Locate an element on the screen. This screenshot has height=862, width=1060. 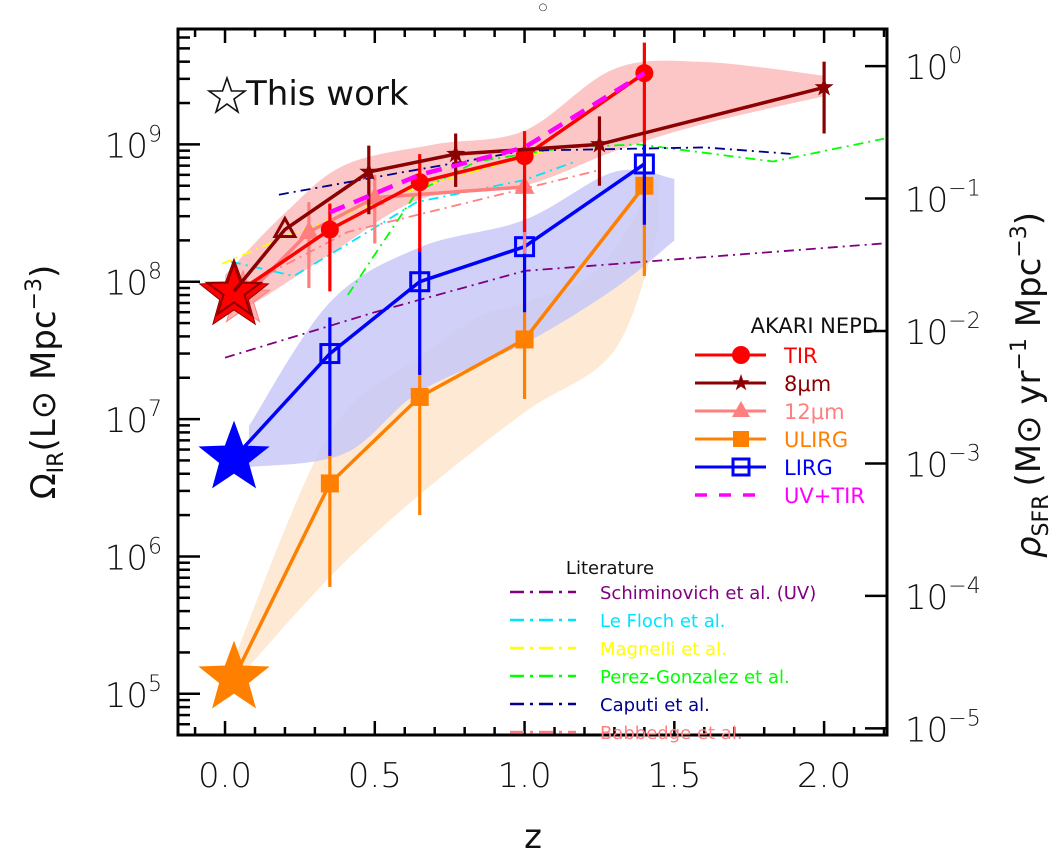
y2-tick-exp: −2 is located at coordinates (964, 321).